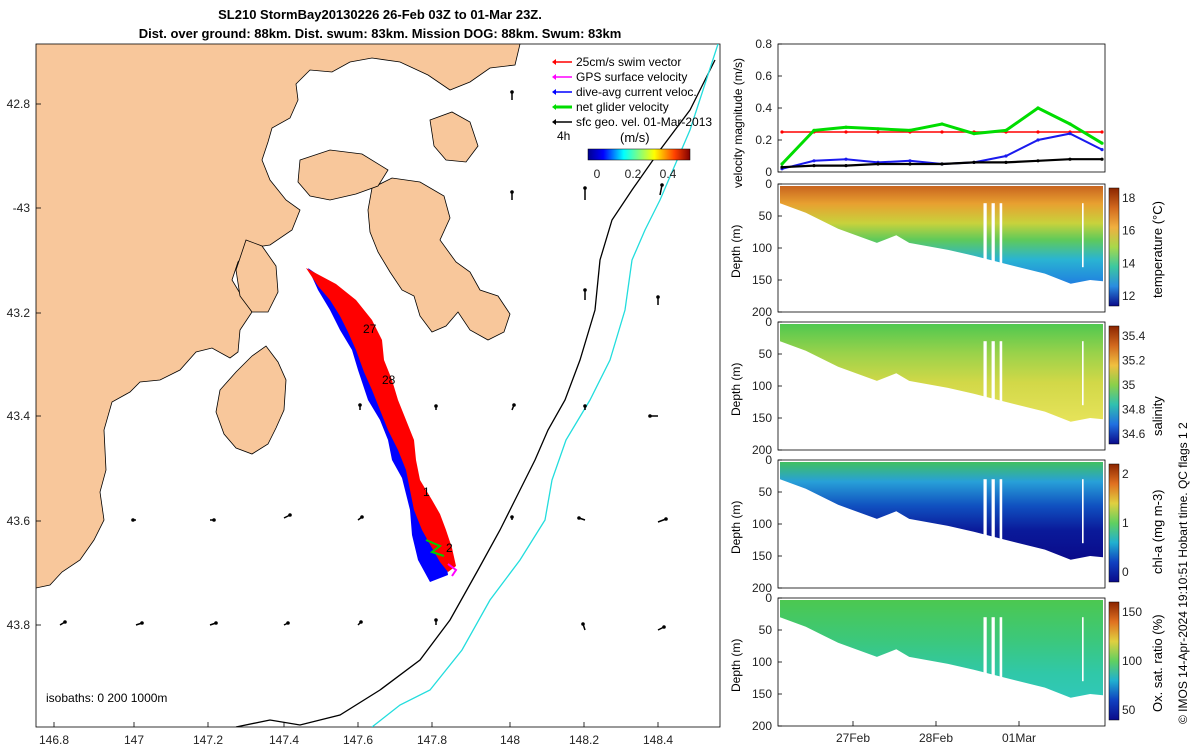 This screenshot has width=1200, height=750. I want to click on colorbar-tick-label: 150, so click(1132, 612).